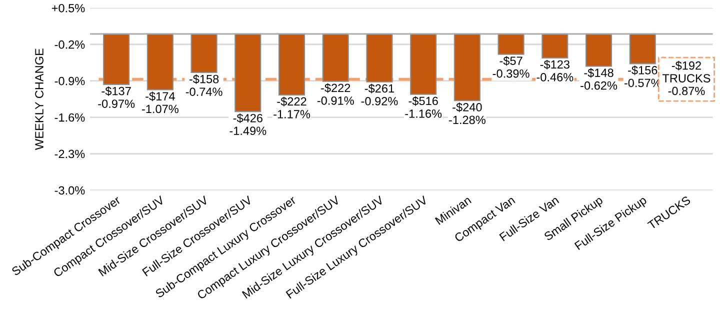 The height and width of the screenshot is (317, 720). I want to click on y-tick-label: -1.6%, so click(69, 117).